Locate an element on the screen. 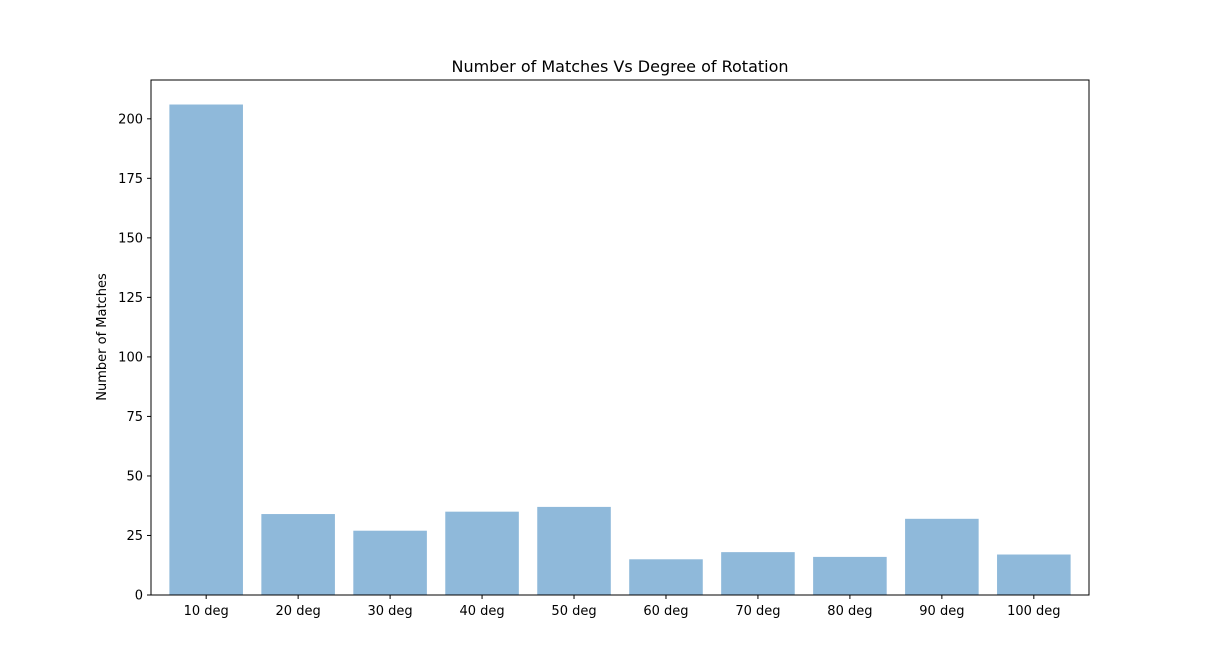  x-tick-label: 30 deg is located at coordinates (390, 611).